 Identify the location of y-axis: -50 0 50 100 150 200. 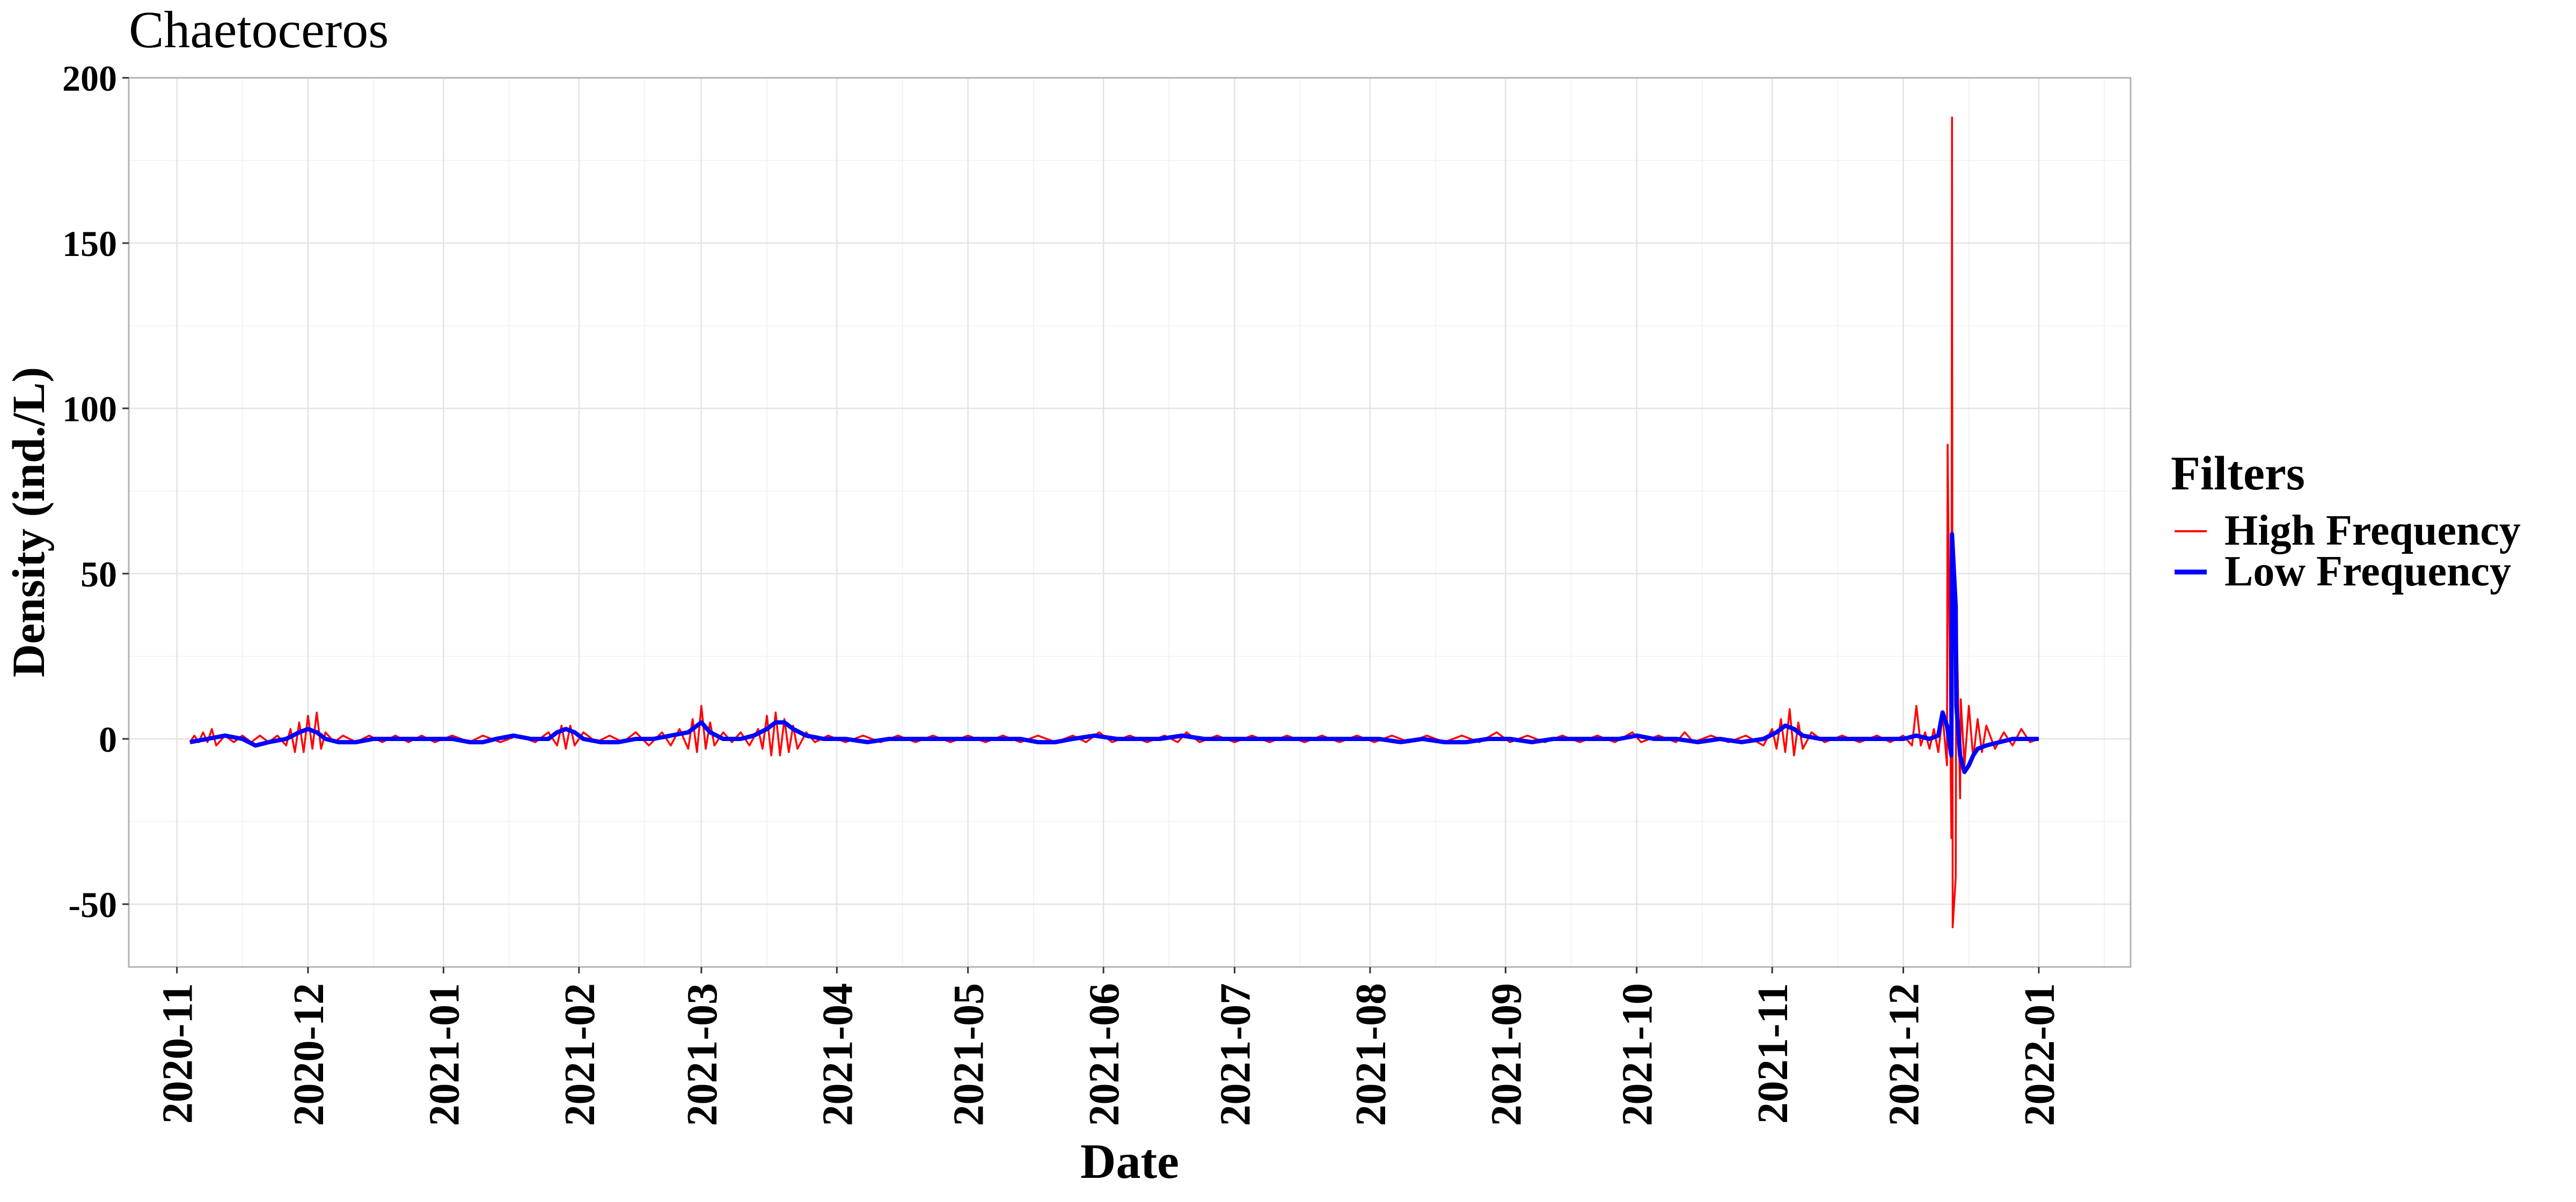
(95, 491).